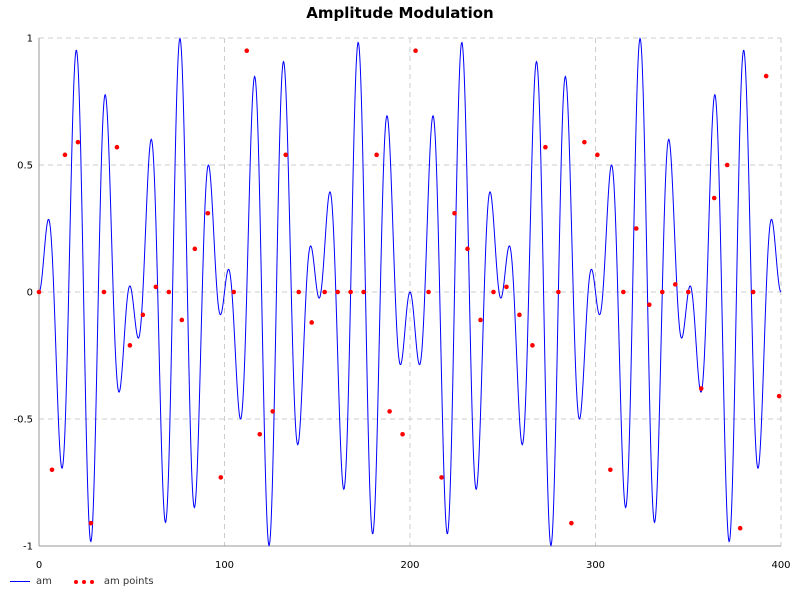 Image resolution: width=800 pixels, height=600 pixels. What do you see at coordinates (25, 166) in the screenshot?
I see `y-tick-label: 0.5` at bounding box center [25, 166].